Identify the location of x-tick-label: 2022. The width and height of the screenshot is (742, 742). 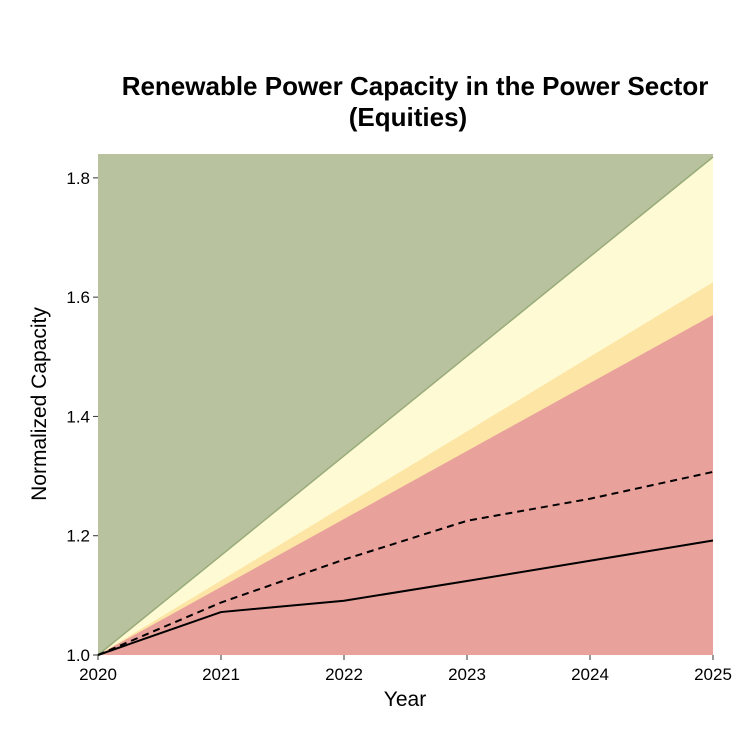
(344, 674).